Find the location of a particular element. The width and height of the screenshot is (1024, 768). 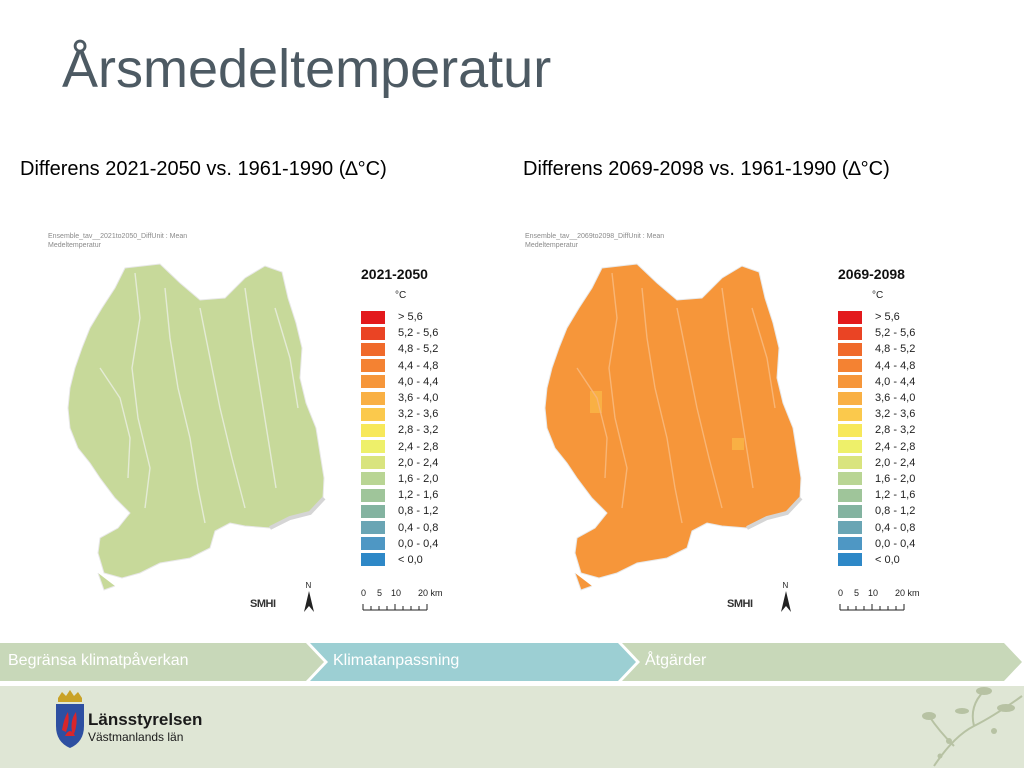

legend-label: 5,2 - 5,6 is located at coordinates (418, 333).